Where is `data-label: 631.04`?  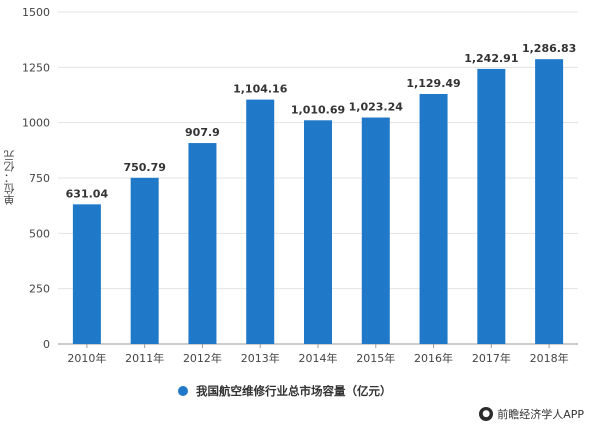 data-label: 631.04 is located at coordinates (87, 193).